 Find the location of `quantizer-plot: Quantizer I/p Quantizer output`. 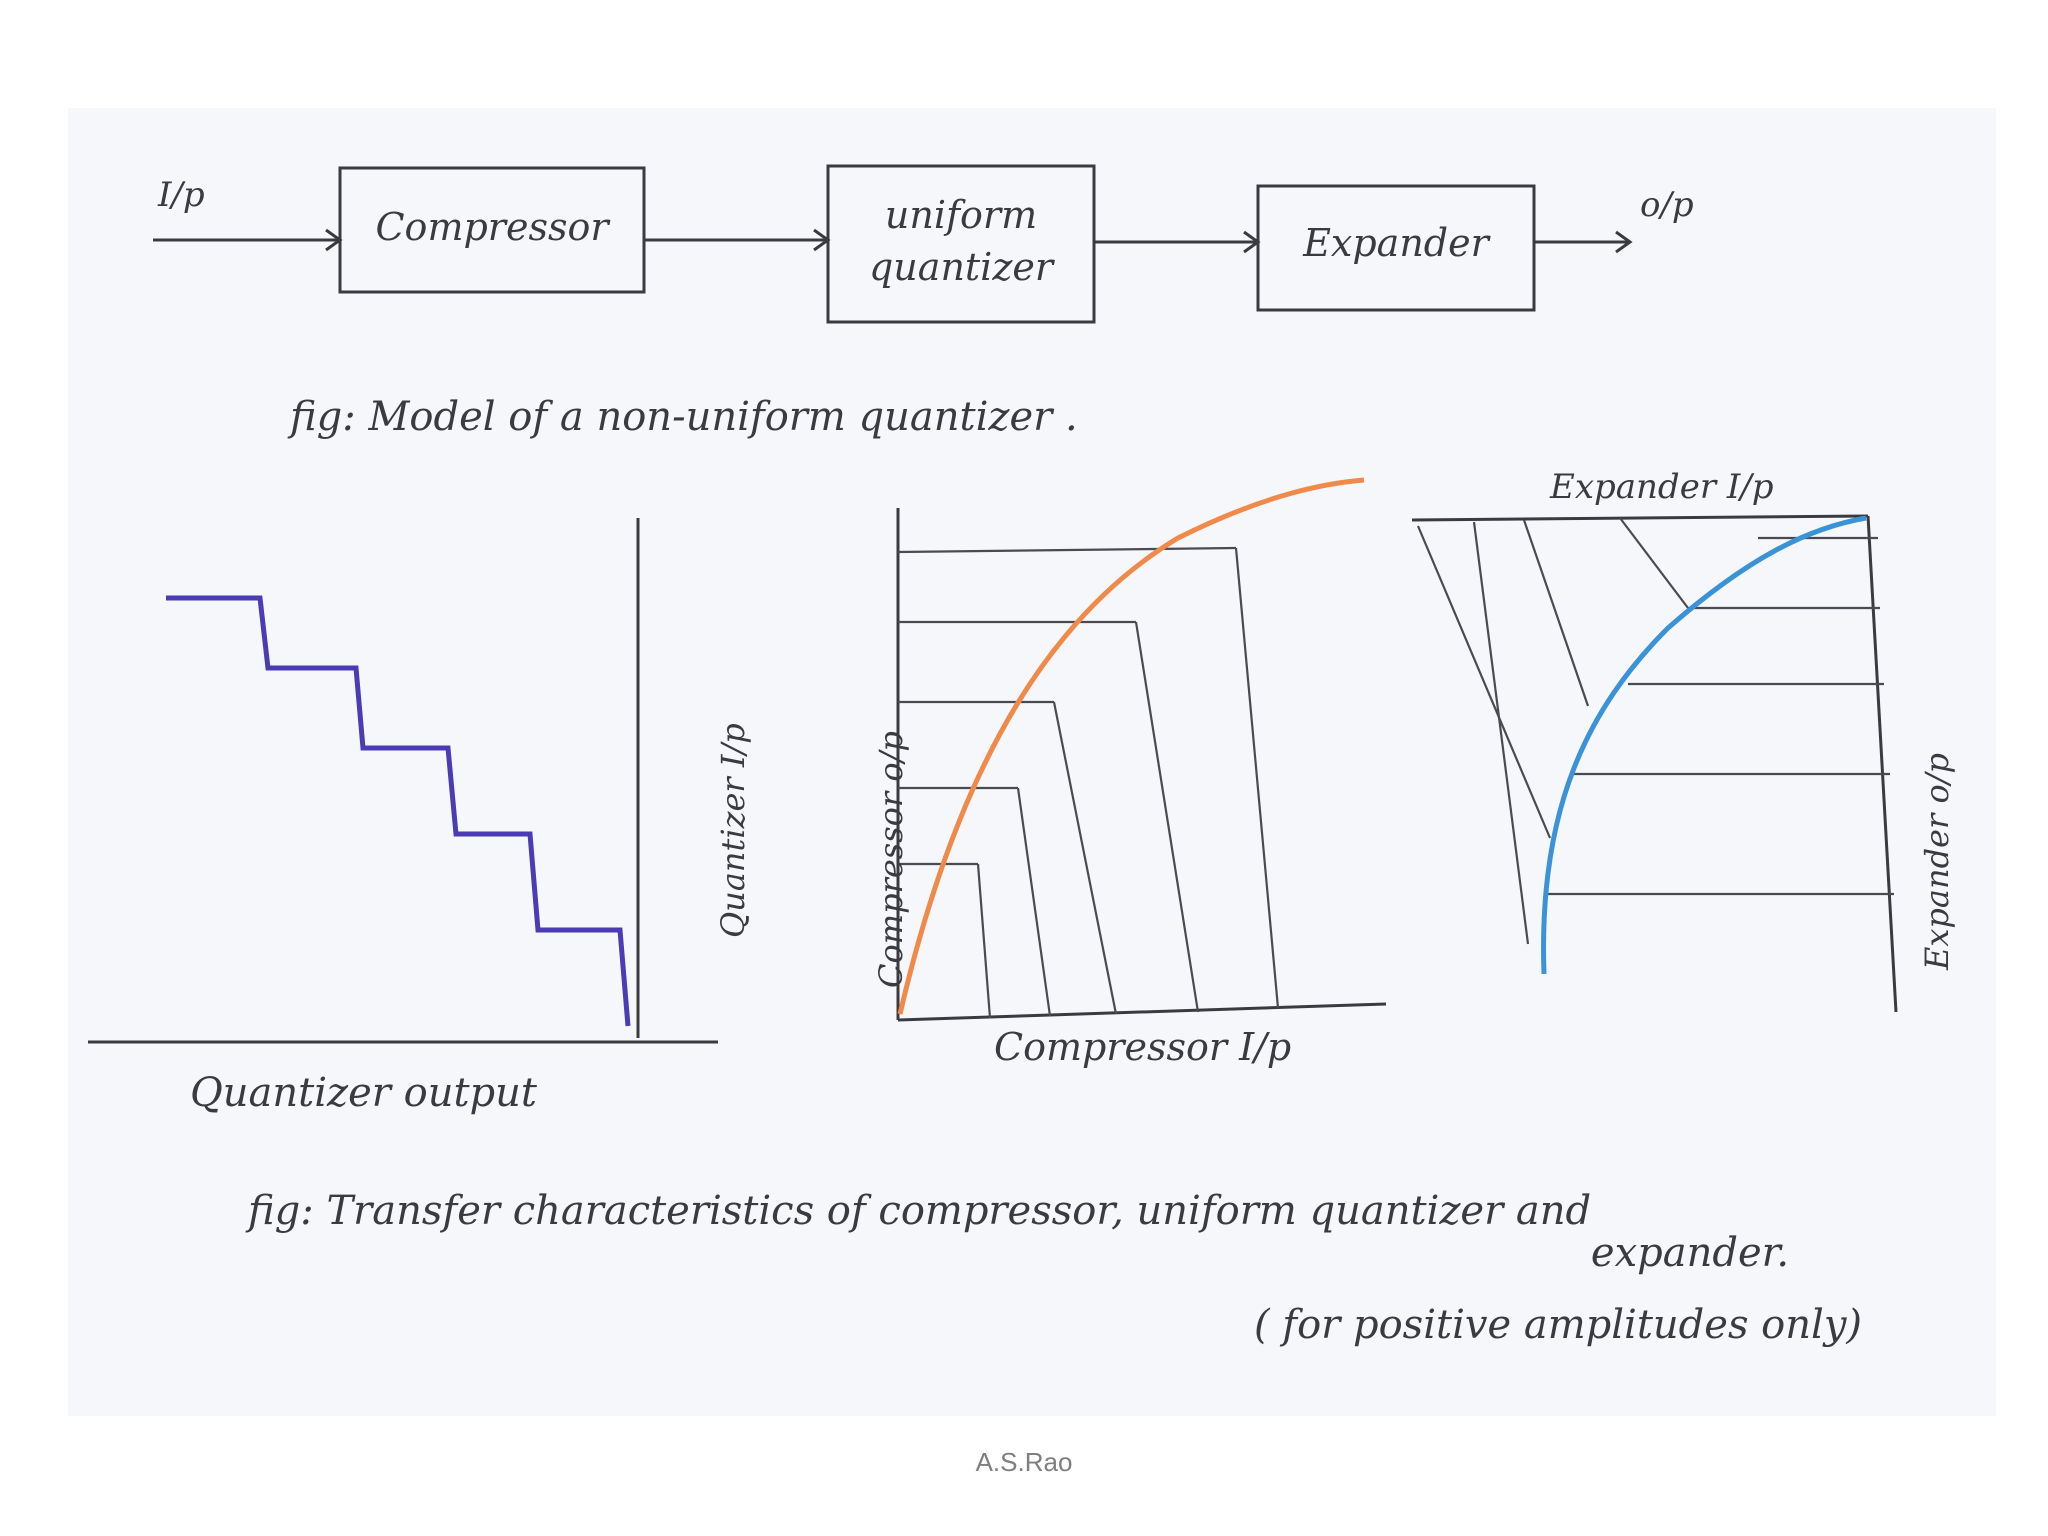

quantizer-plot: Quantizer I/p Quantizer output is located at coordinates (420, 817).